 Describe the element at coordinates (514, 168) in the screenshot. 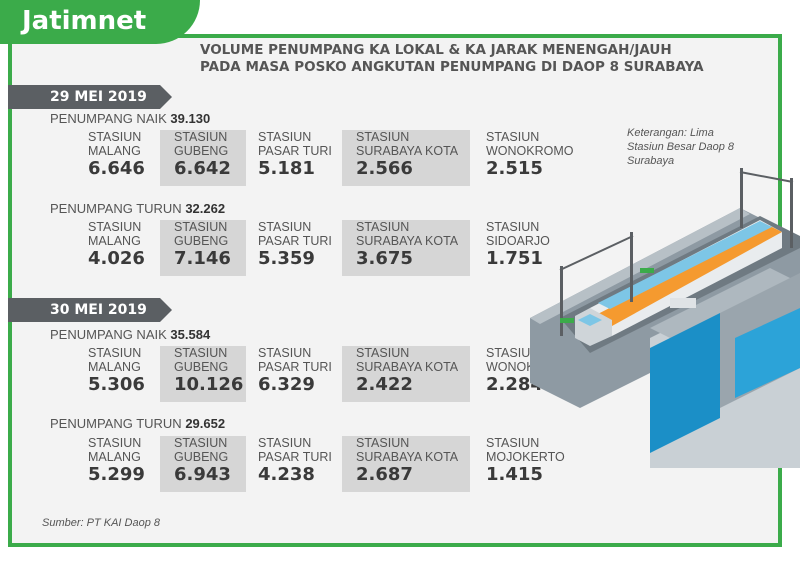

I see `station-value: 2.515` at that location.